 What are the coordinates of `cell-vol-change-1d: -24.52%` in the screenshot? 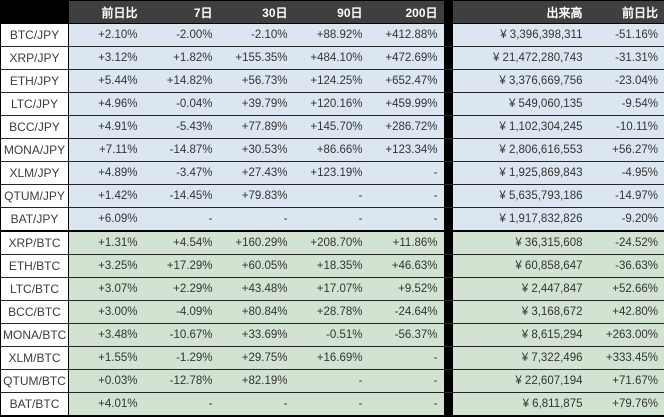 It's located at (626, 243).